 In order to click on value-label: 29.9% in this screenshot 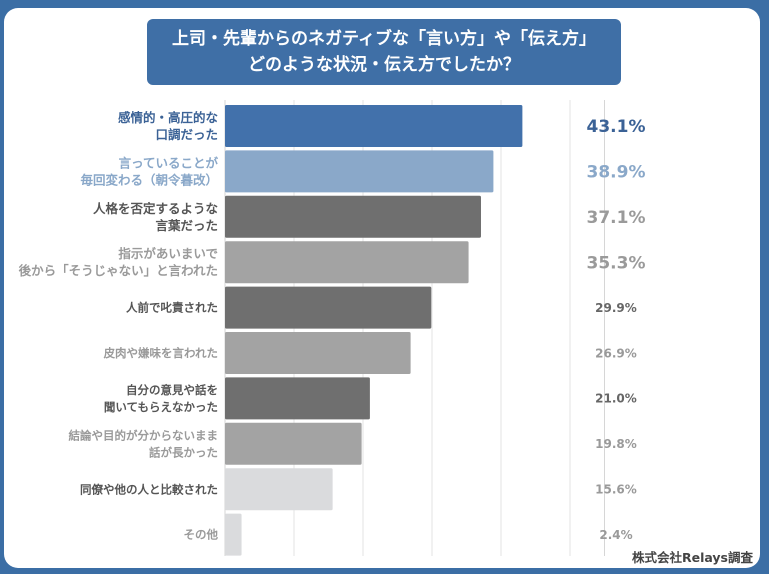, I will do `click(616, 308)`.